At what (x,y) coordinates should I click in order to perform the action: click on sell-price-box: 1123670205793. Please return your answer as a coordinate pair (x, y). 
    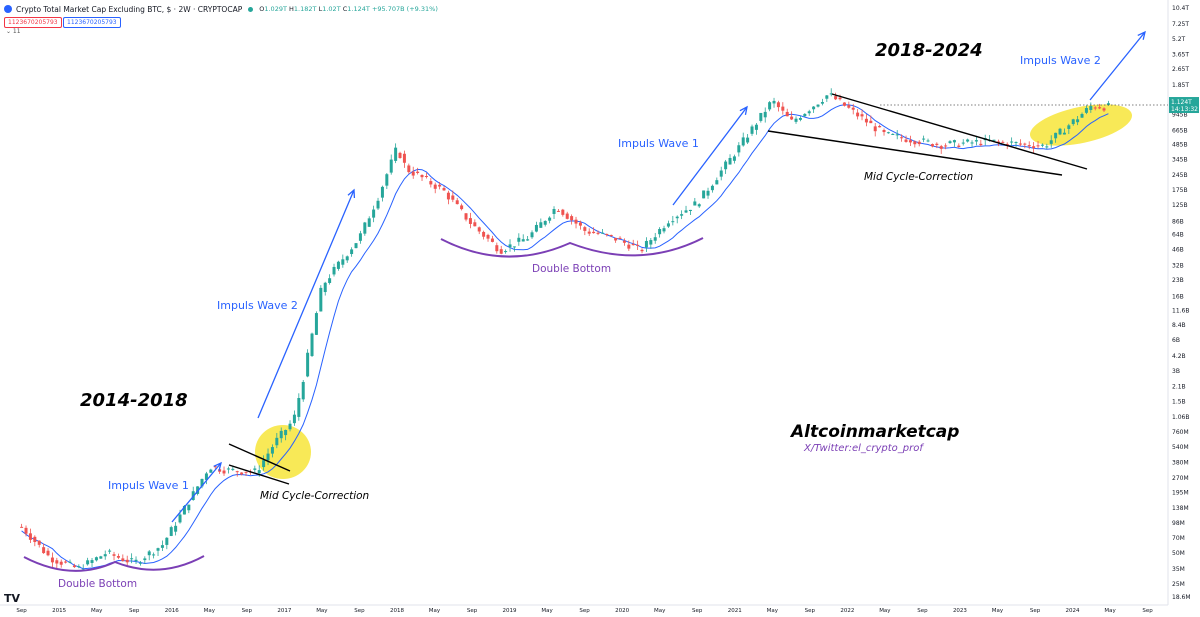
    Looking at the image, I should click on (33, 22).